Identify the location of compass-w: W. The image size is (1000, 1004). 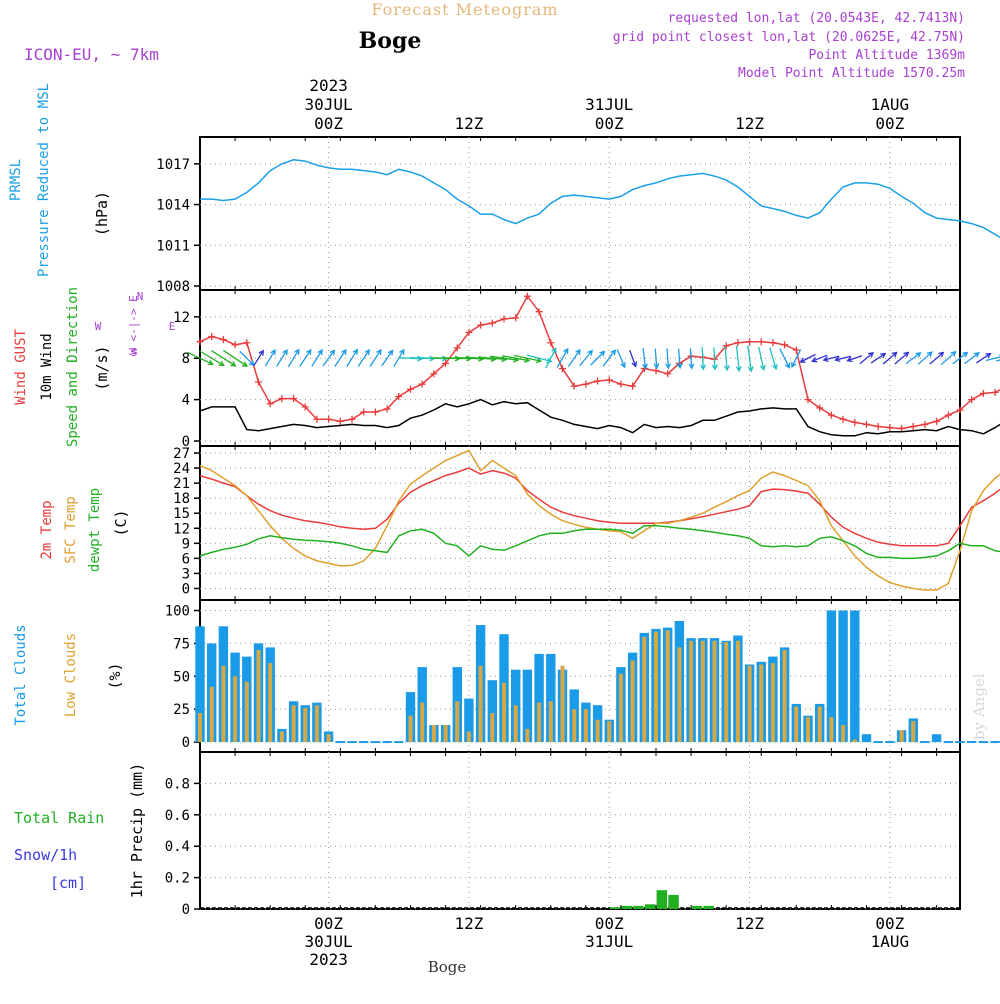
(98, 326).